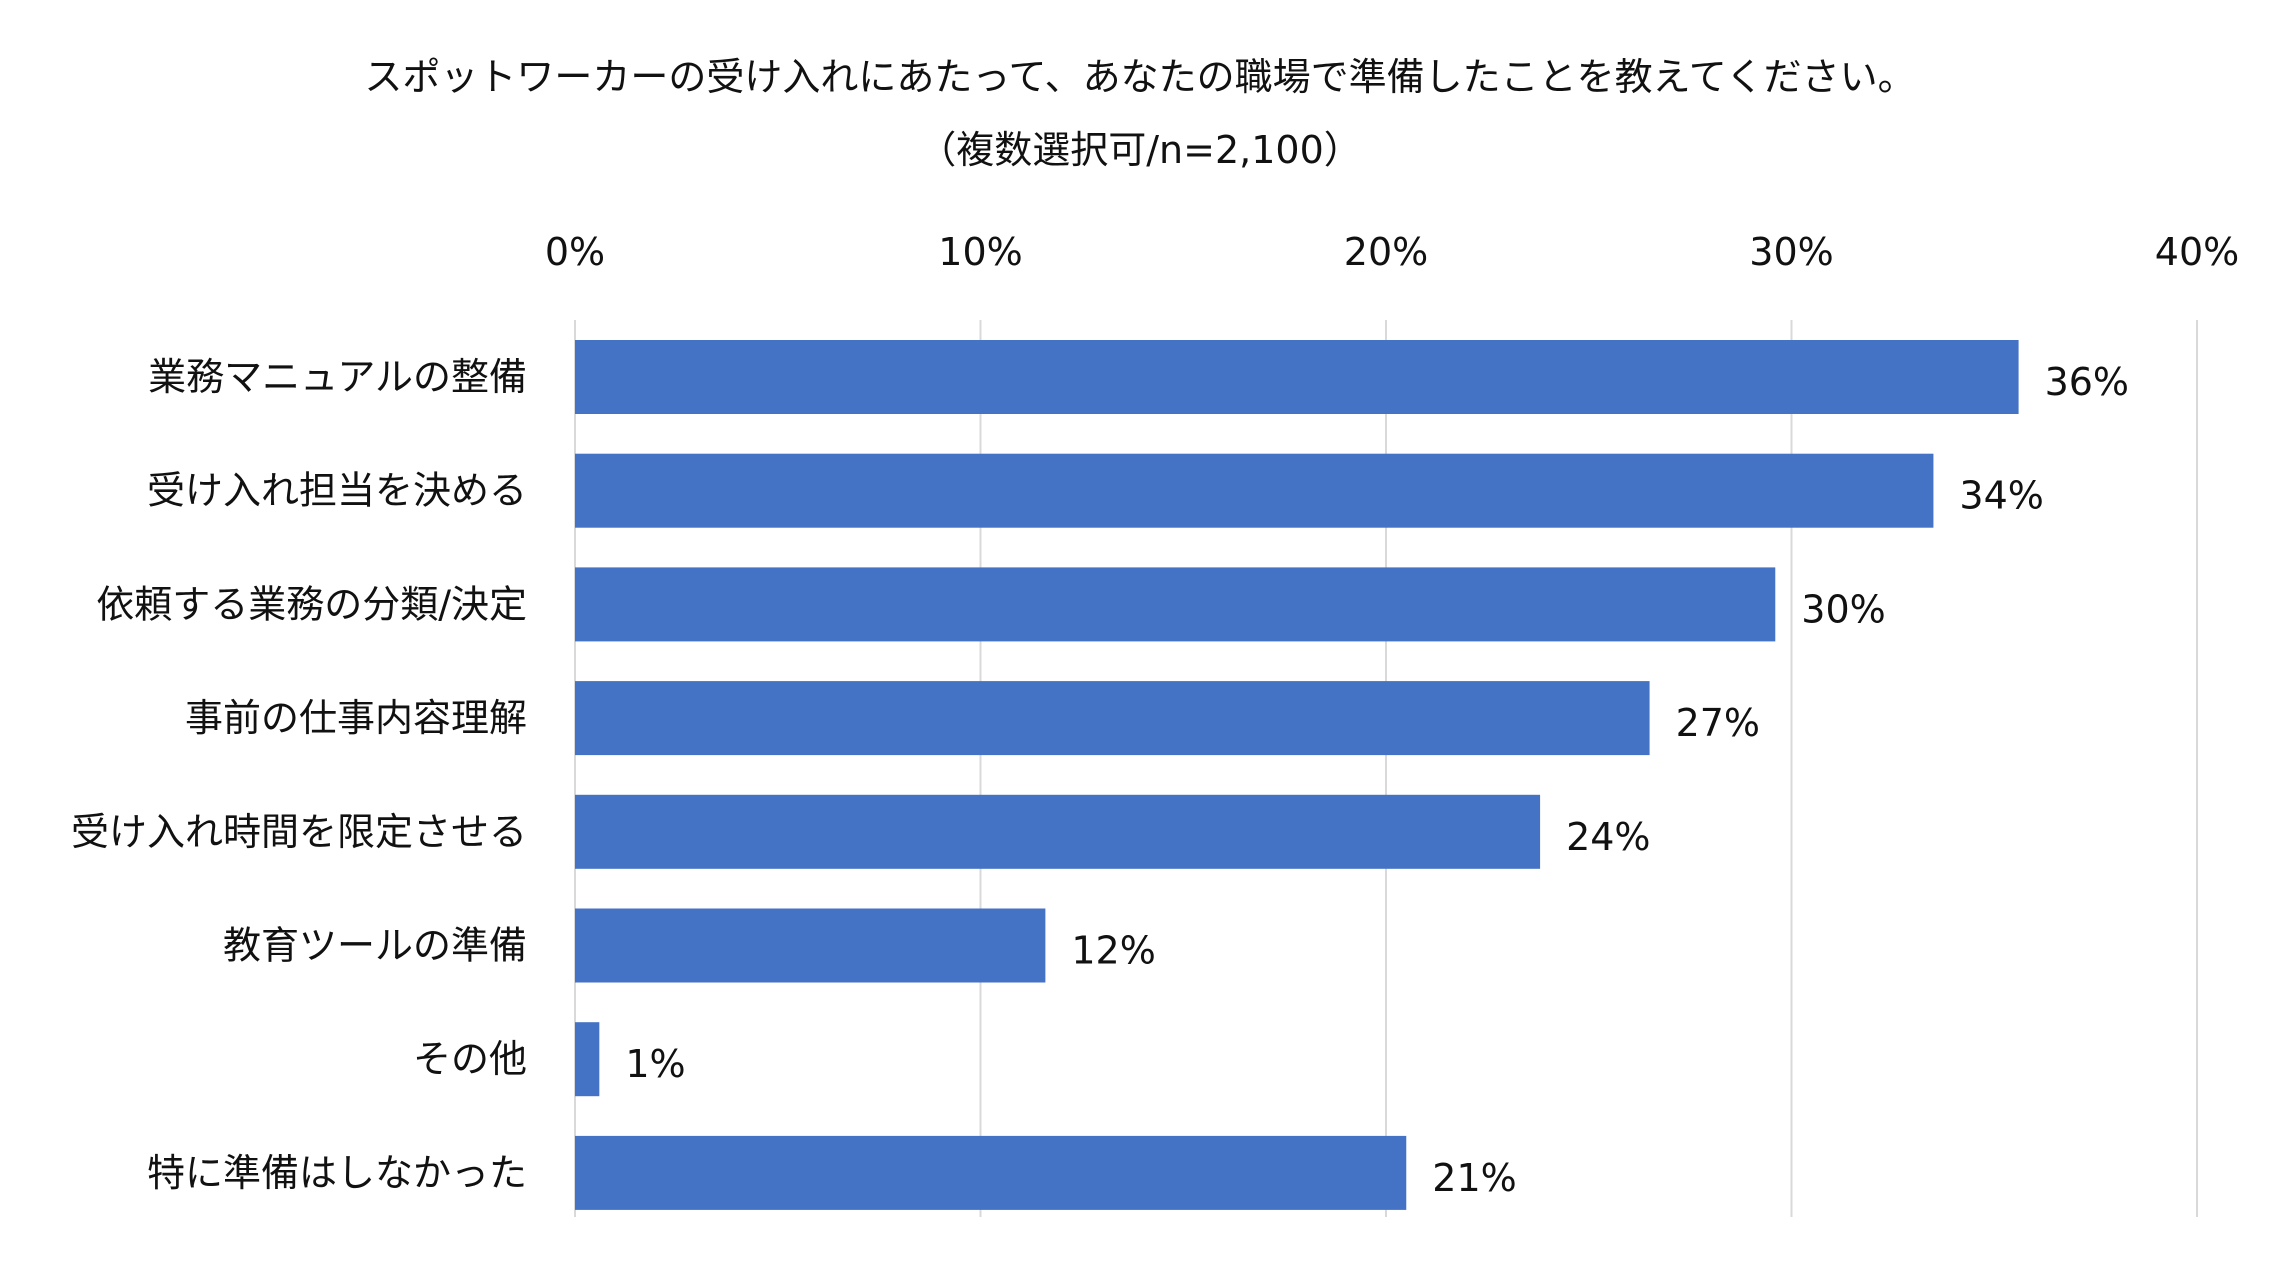 The width and height of the screenshot is (2280, 1275). I want to click on tick-label: 30%, so click(1791, 252).